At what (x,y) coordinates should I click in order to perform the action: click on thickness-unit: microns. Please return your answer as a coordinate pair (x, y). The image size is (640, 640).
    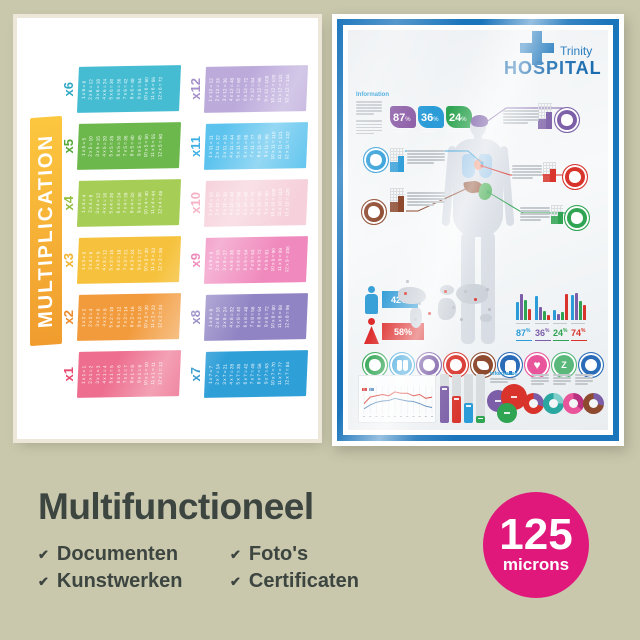
    Looking at the image, I should click on (536, 564).